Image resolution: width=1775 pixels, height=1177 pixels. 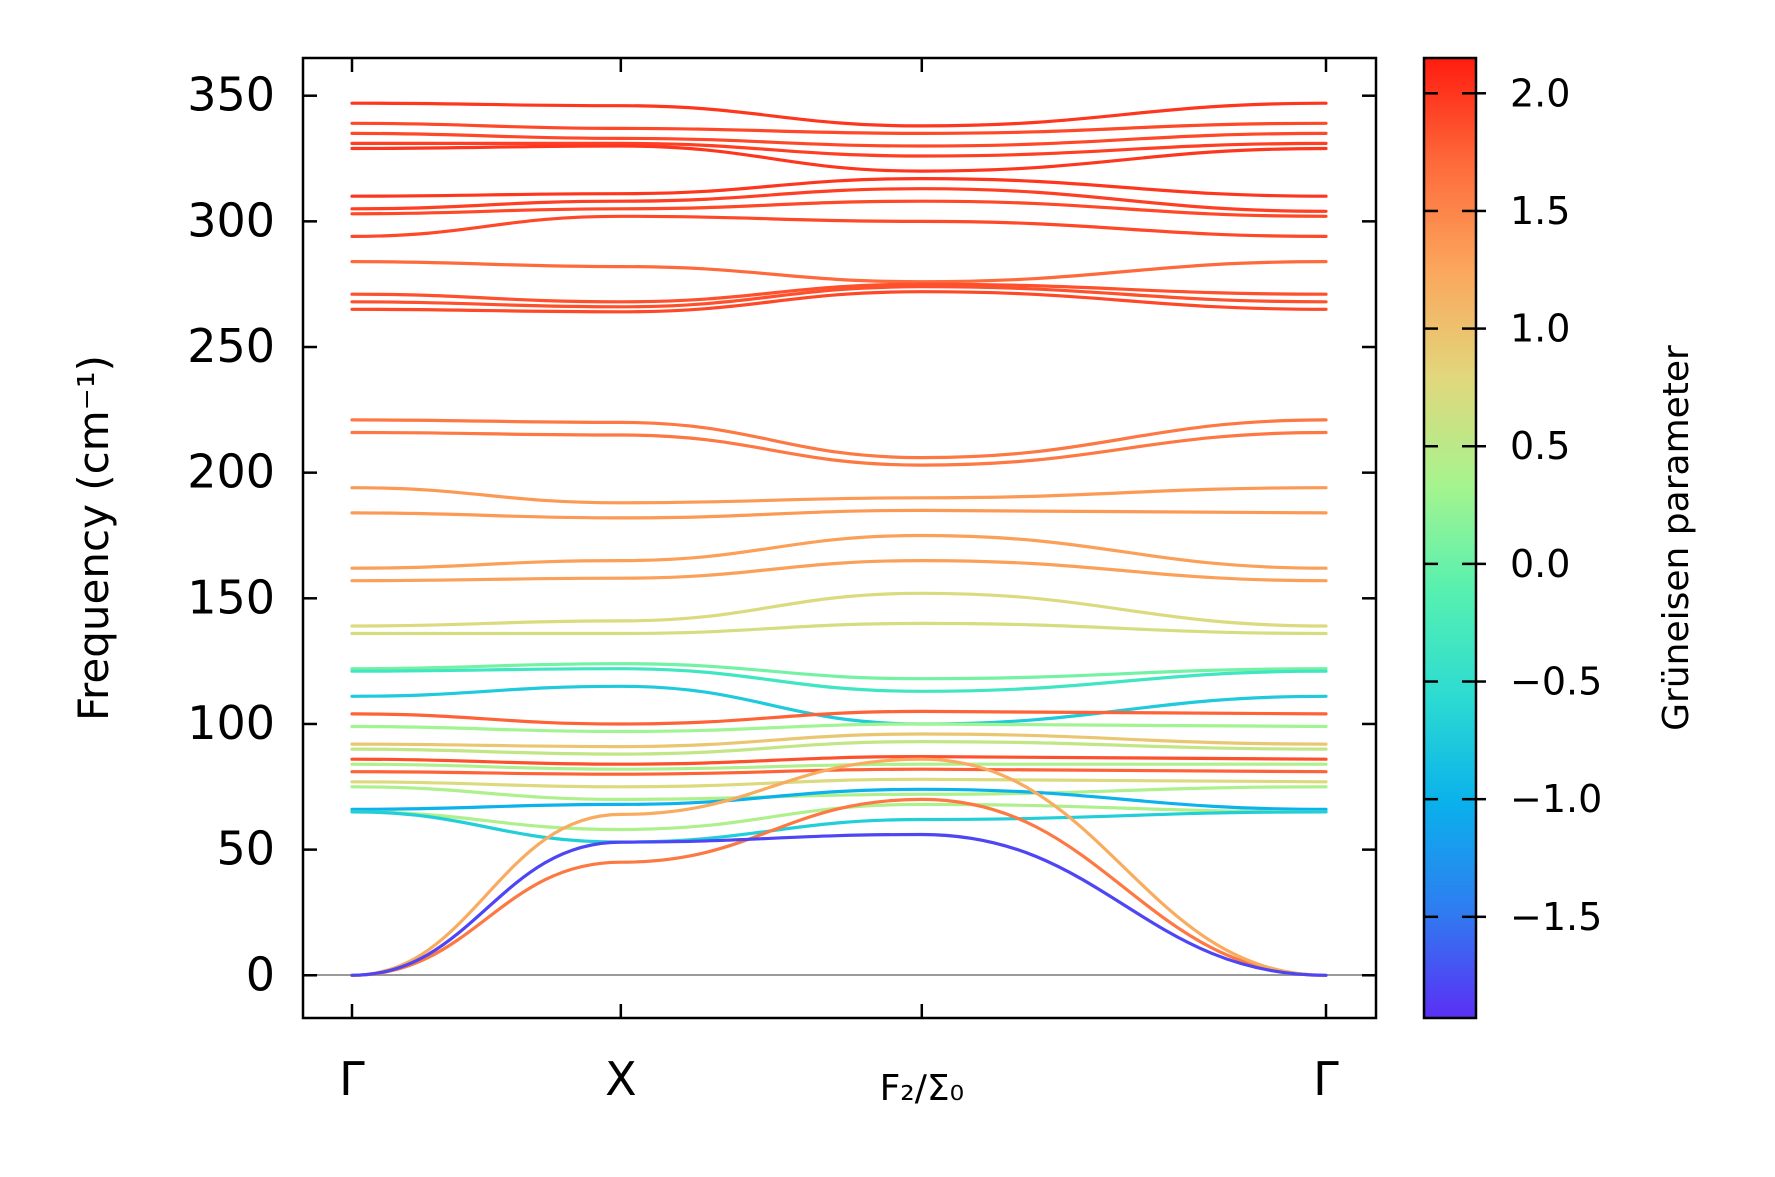 I want to click on x-tick-label: X, so click(x=621, y=1079).